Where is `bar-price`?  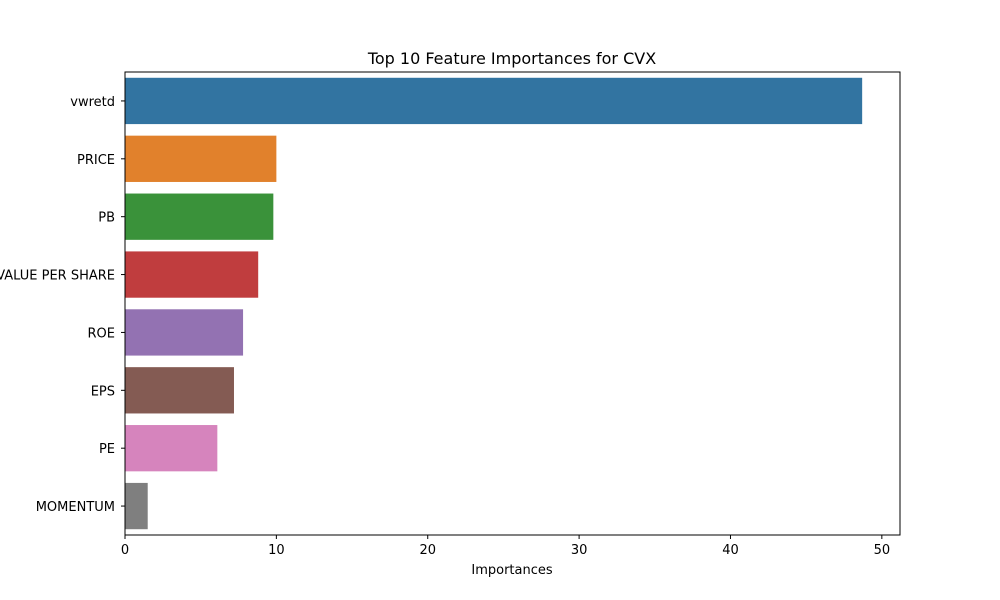
bar-price is located at coordinates (201, 158).